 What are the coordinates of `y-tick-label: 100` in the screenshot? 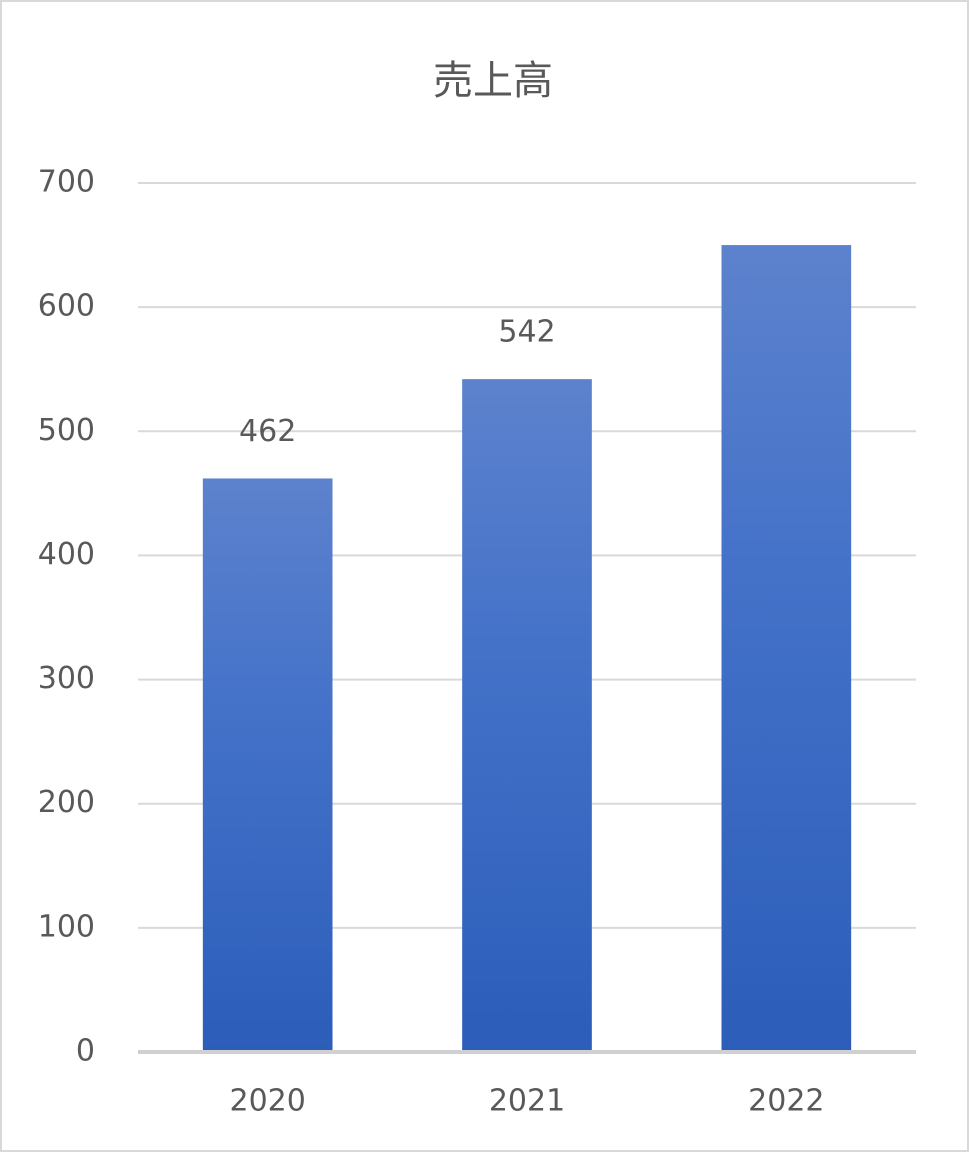 It's located at (66, 926).